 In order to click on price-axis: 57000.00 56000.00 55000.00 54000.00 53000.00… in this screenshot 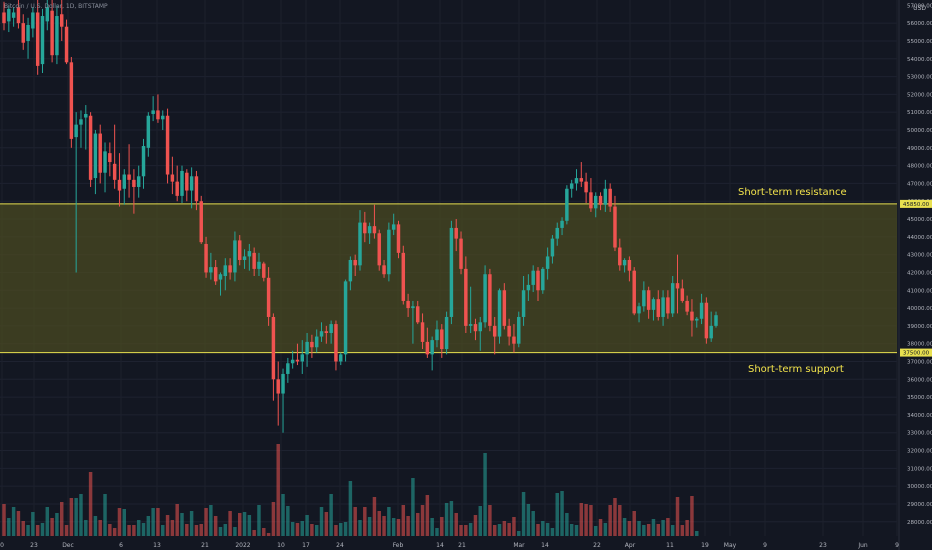, I will do `click(915, 275)`.